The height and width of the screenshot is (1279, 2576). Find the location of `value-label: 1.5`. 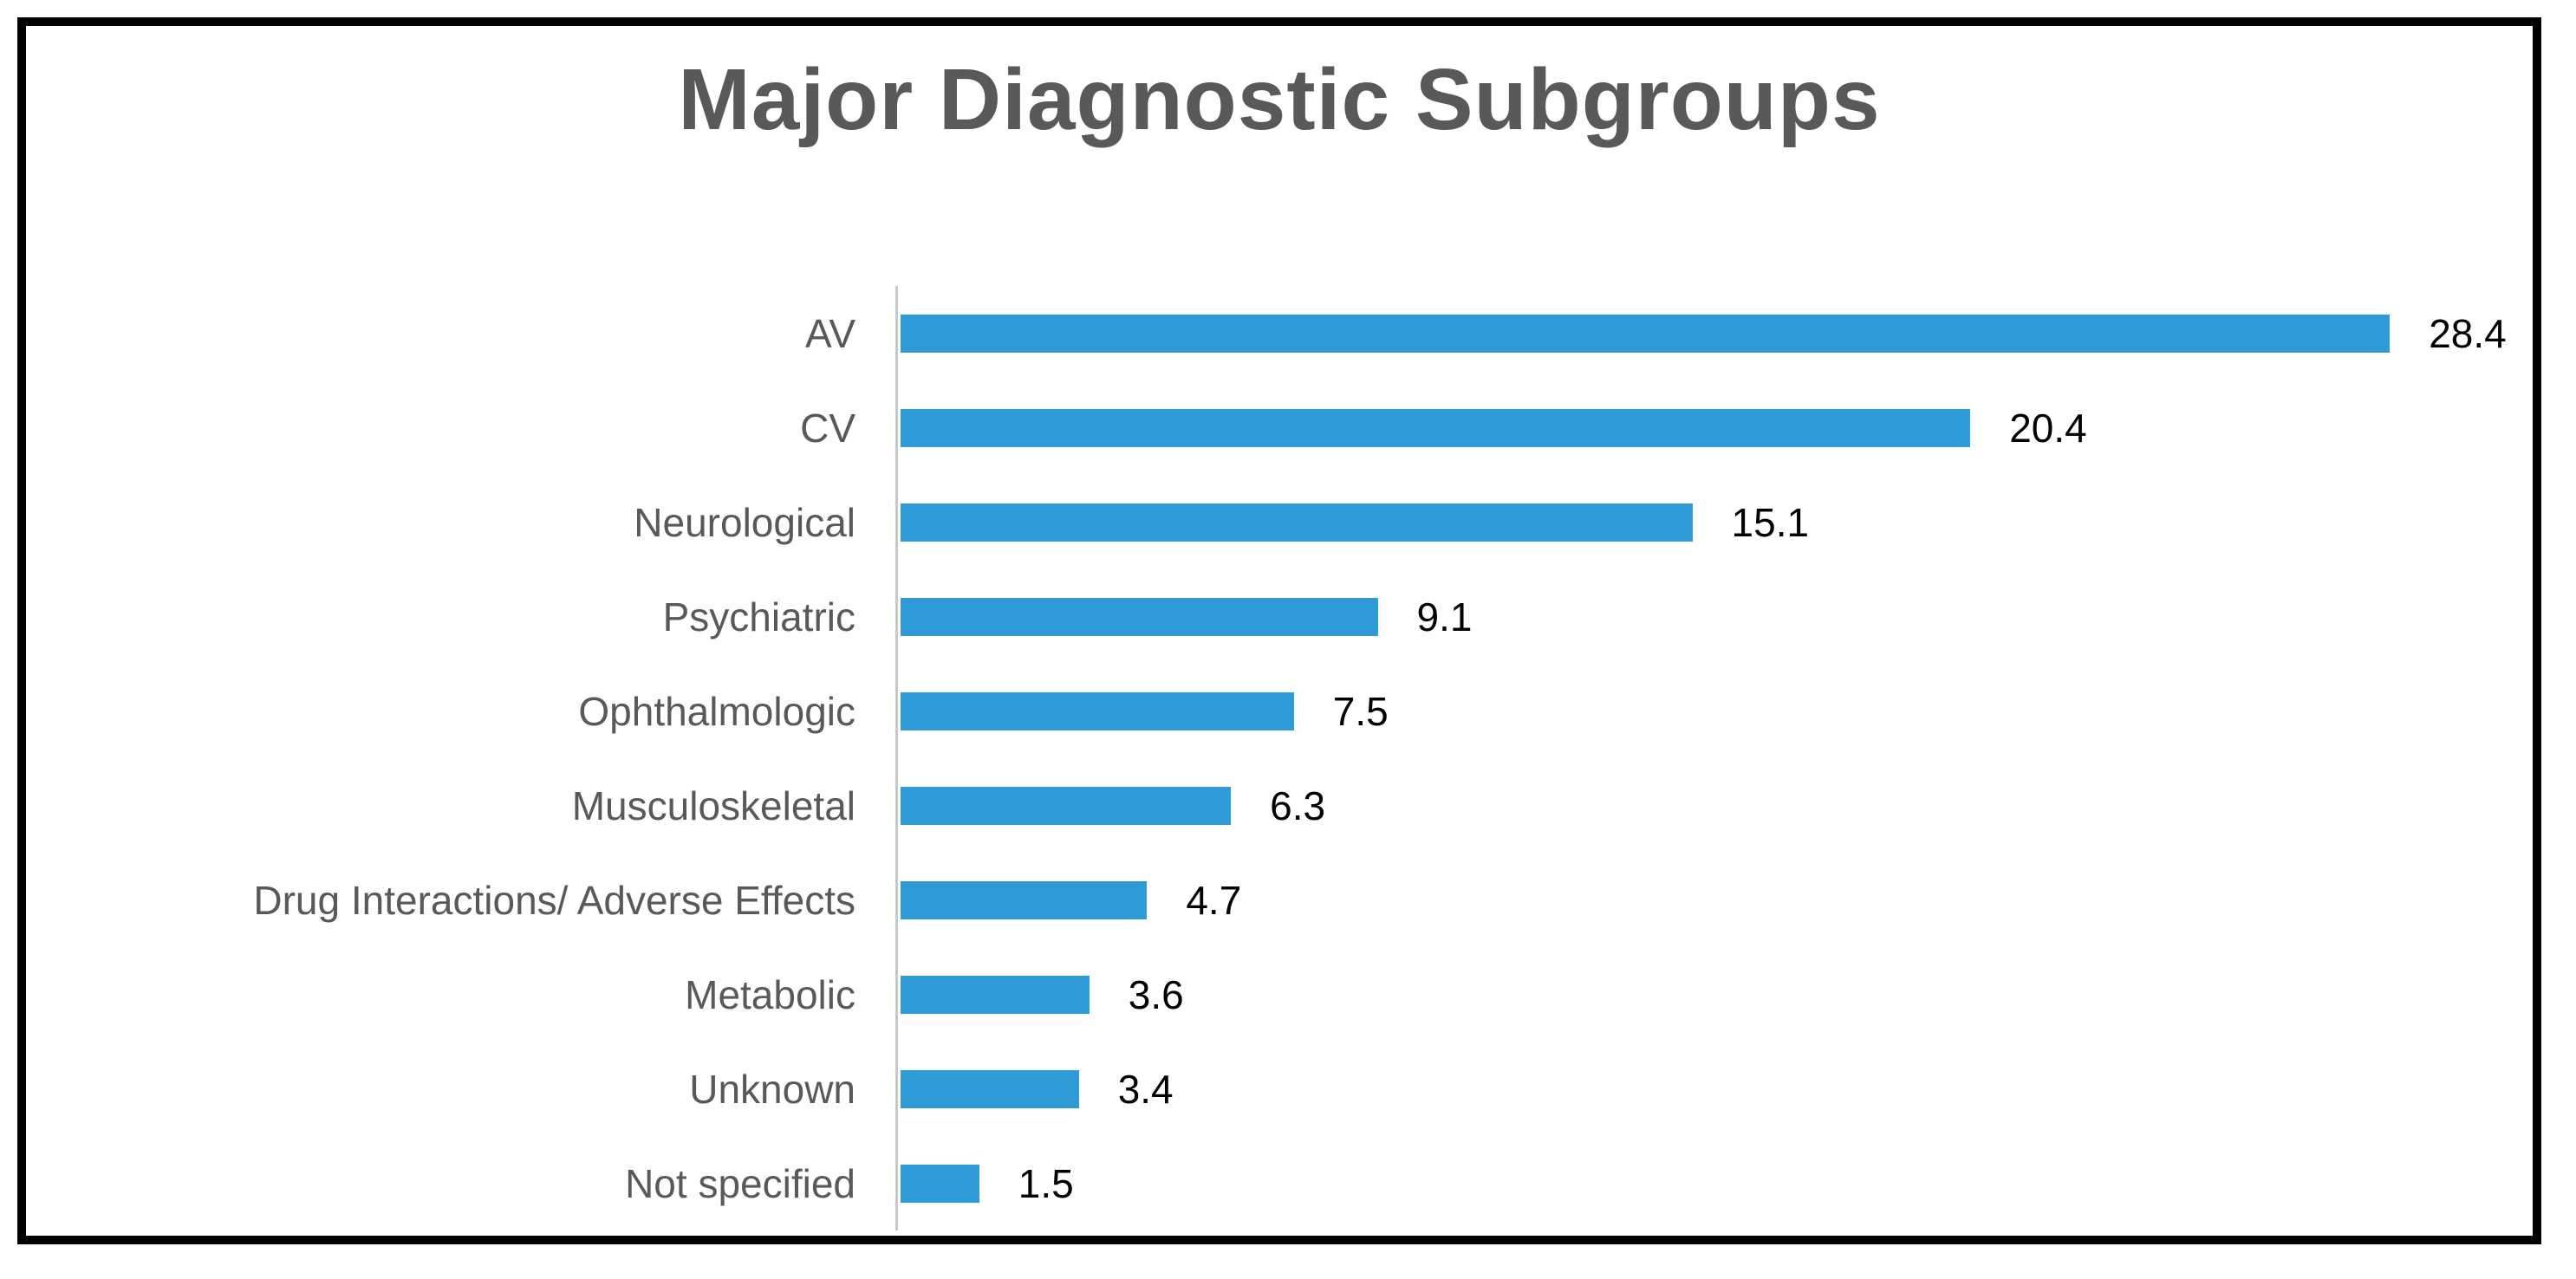

value-label: 1.5 is located at coordinates (1046, 1183).